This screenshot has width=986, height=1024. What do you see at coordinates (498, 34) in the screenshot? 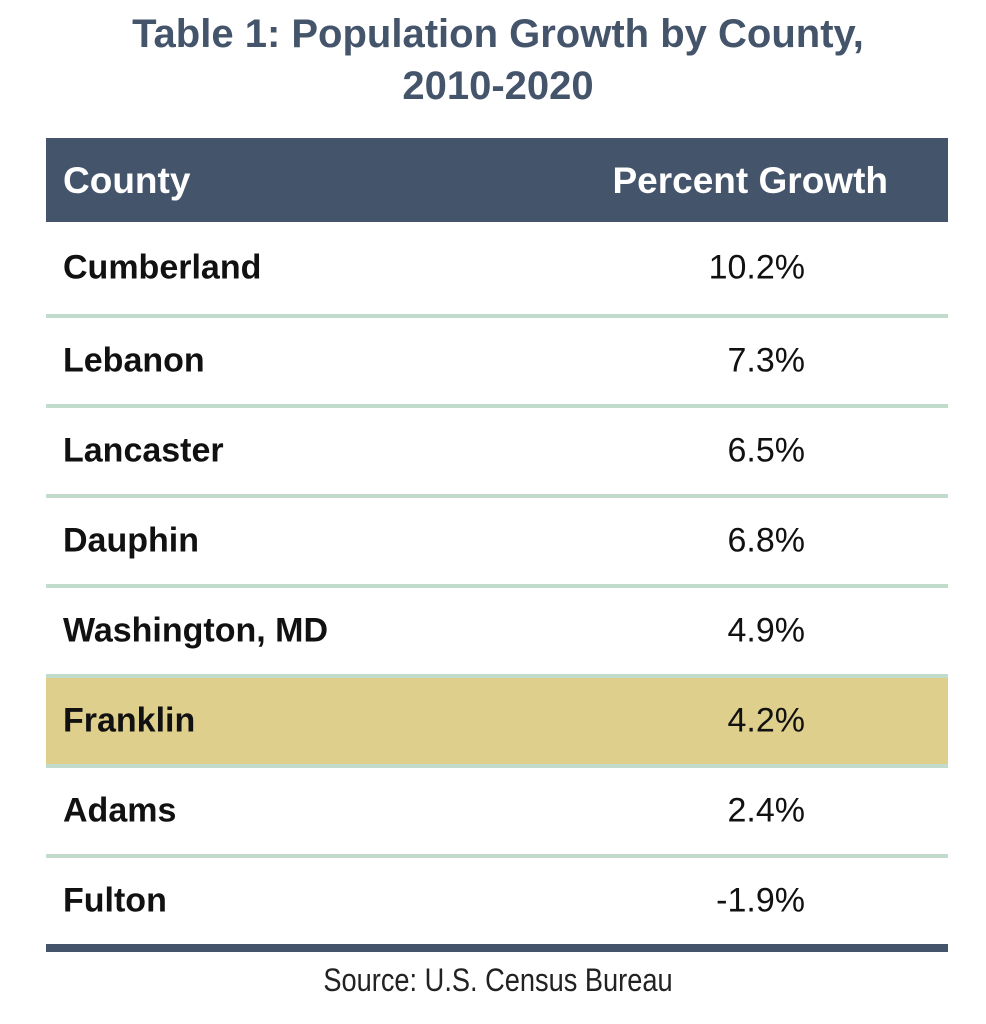
I see `title-line-1: Table 1: Population Growth by County,` at bounding box center [498, 34].